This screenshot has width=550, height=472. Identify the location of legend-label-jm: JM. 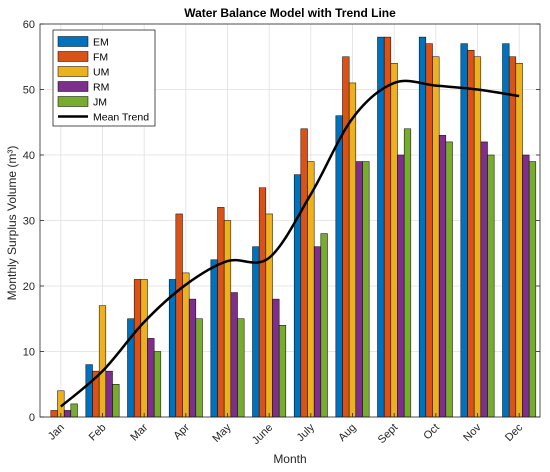
(100, 103).